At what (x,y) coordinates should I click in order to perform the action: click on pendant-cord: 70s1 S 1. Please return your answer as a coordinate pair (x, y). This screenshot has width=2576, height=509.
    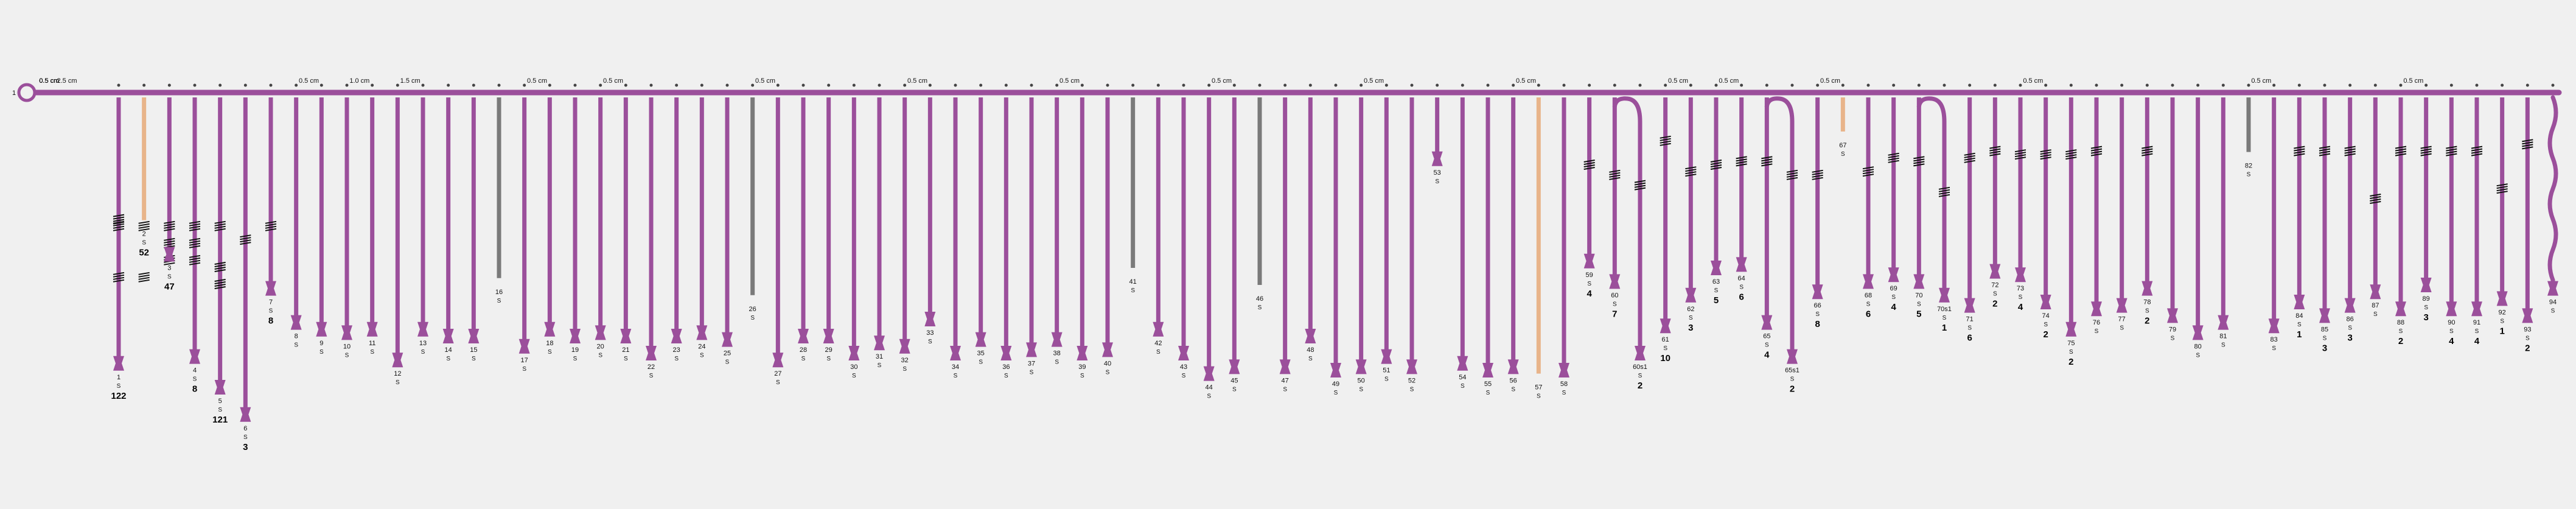
    Looking at the image, I should click on (1934, 208).